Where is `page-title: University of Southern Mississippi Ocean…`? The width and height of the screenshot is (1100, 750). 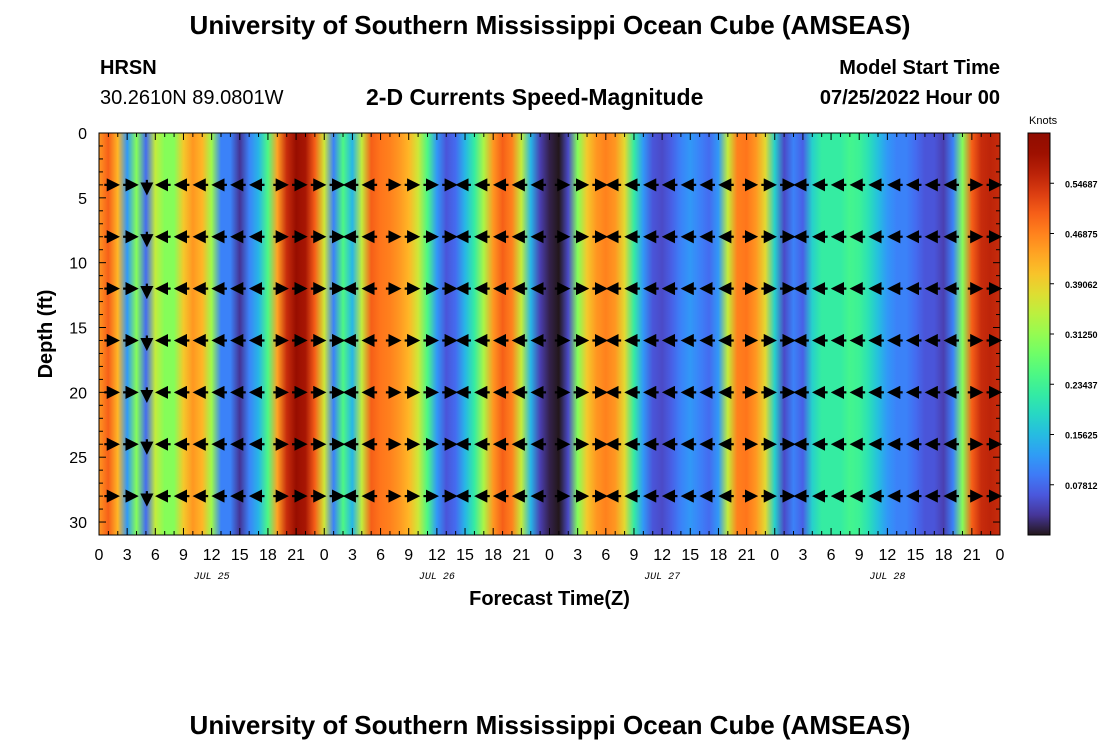
page-title: University of Southern Mississippi Ocean… is located at coordinates (550, 25).